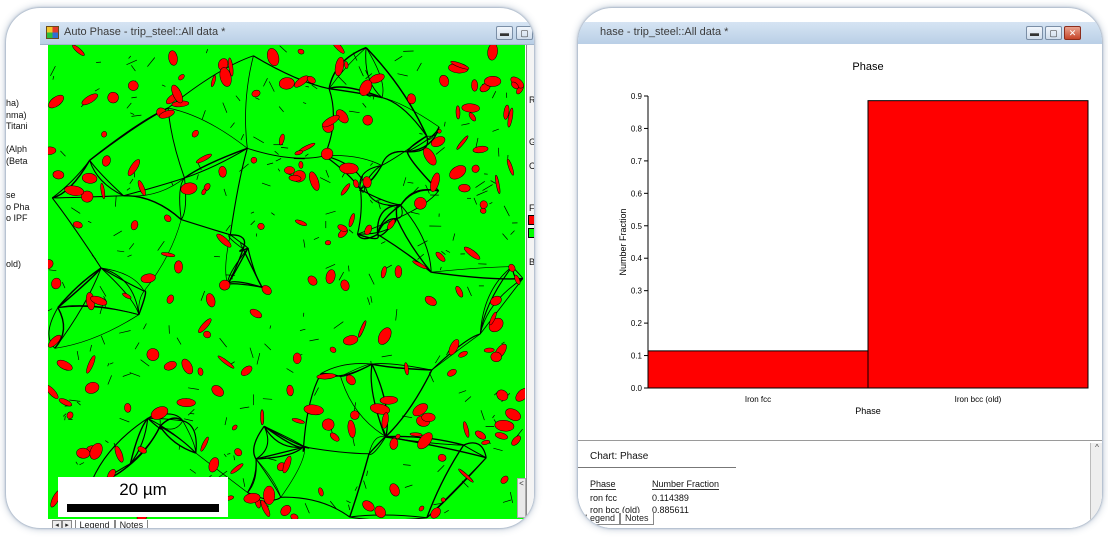 Image resolution: width=1108 pixels, height=540 pixels. What do you see at coordinates (840, 33) in the screenshot?
I see `chart-titlebar: hase - trip_steel::All data * ▬ ▢ ✕` at bounding box center [840, 33].